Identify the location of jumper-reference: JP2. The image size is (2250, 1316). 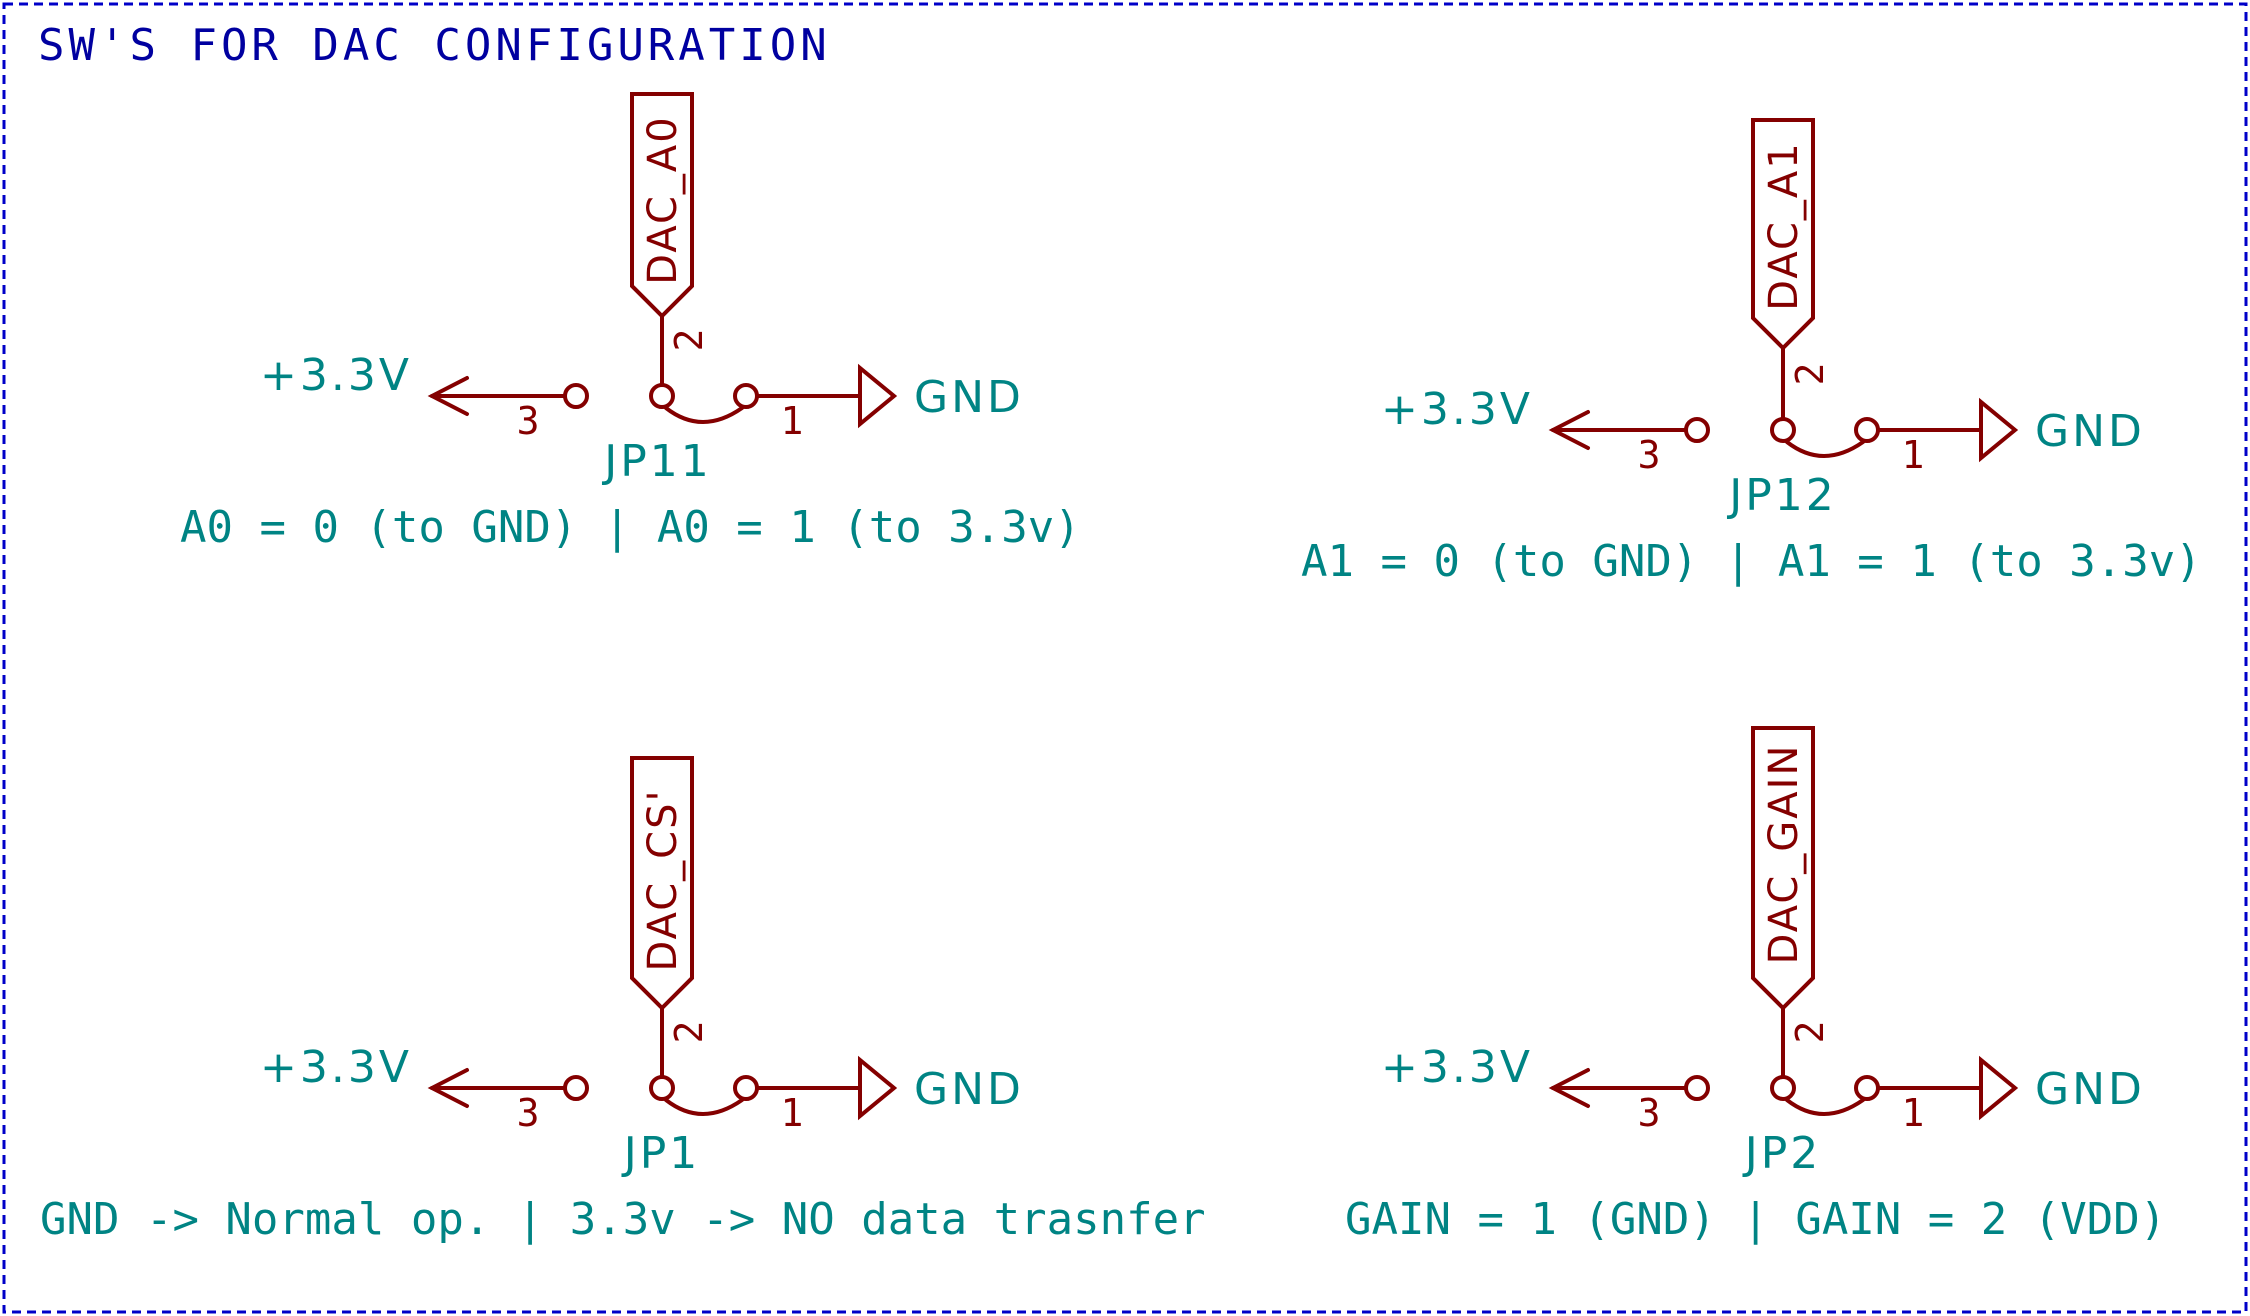
(1782, 1153).